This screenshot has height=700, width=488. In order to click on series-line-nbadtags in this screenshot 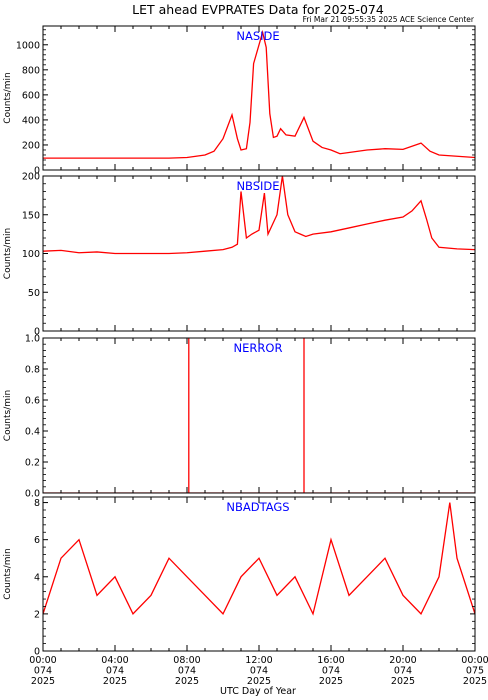, I will do `click(259, 559)`.